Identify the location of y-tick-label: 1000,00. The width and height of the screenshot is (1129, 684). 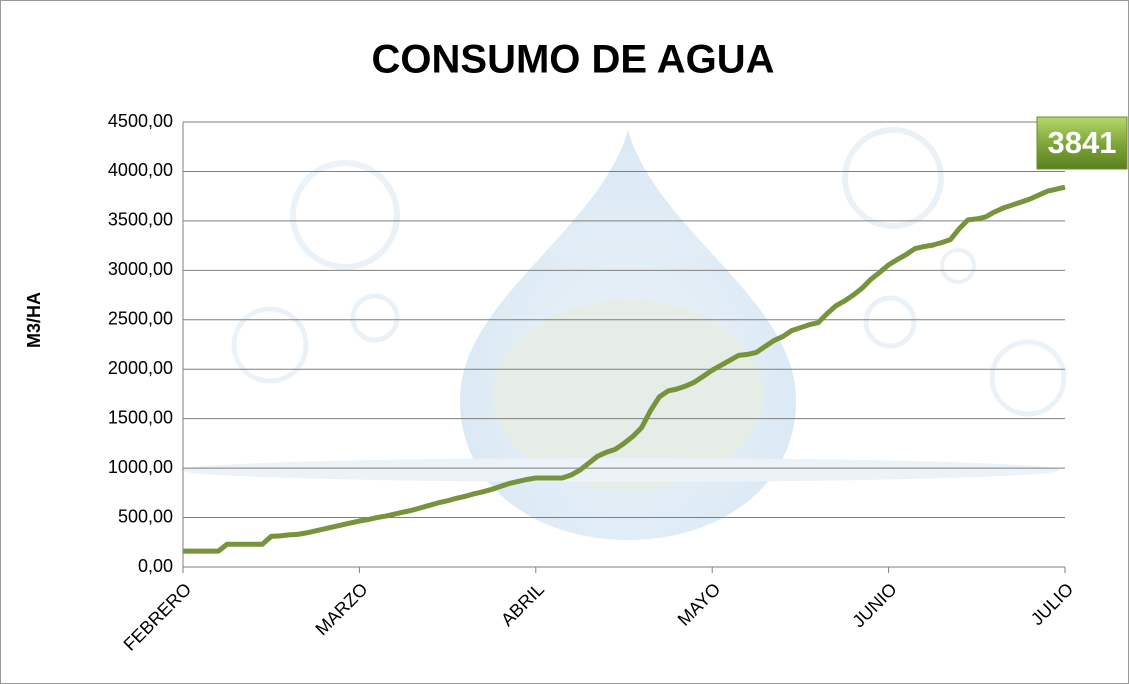
(140, 467).